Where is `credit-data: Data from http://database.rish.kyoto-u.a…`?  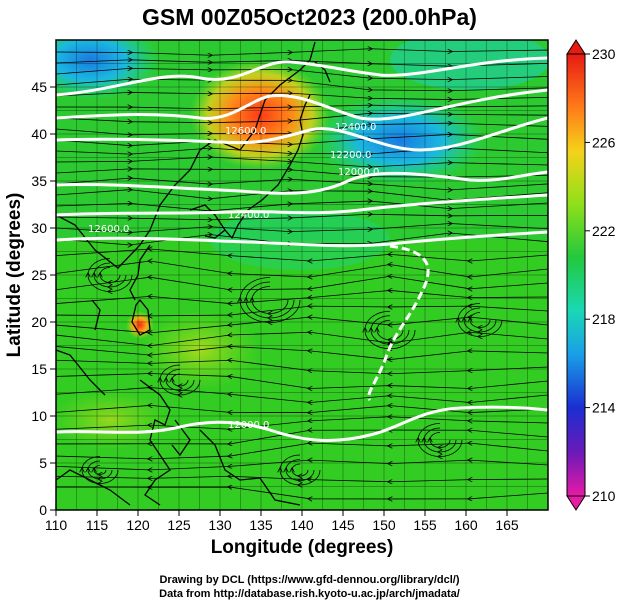
credit-data: Data from http://database.rish.kyoto-u.a… is located at coordinates (309, 594).